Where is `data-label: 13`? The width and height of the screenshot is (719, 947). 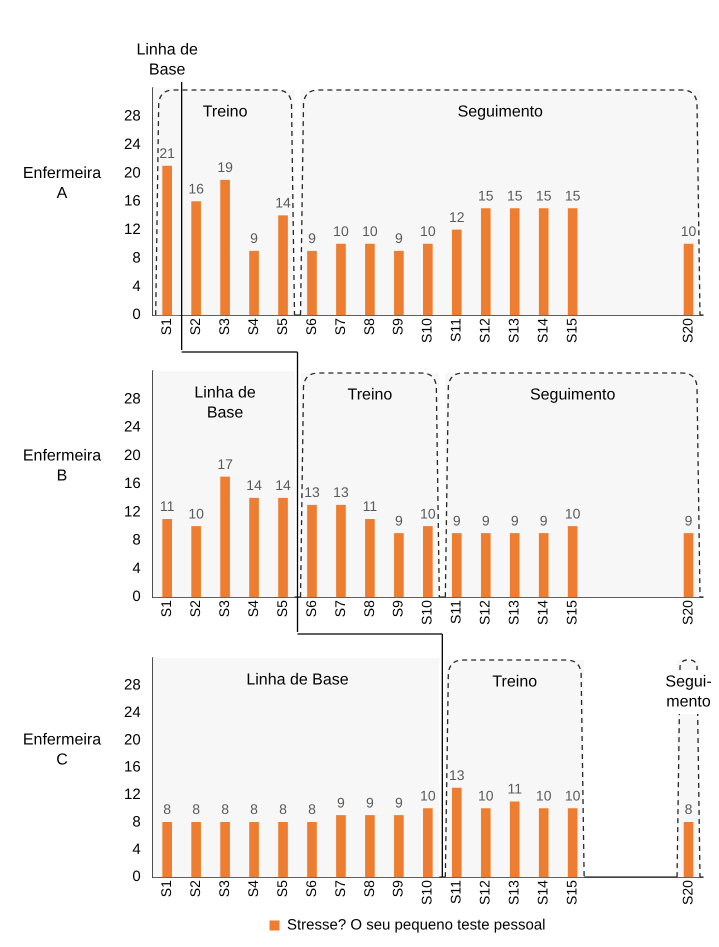
data-label: 13 is located at coordinates (312, 492).